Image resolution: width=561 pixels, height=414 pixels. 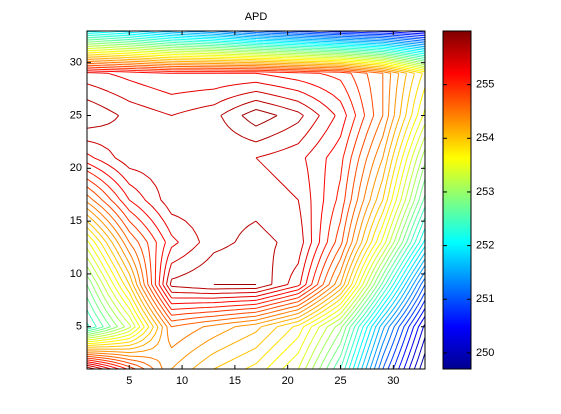 What do you see at coordinates (235, 381) in the screenshot?
I see `x-tick-label: 15` at bounding box center [235, 381].